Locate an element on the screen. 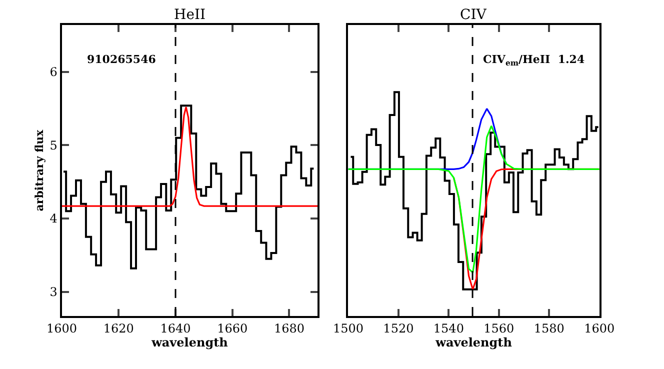  text: CIV$_{em}$/HeII 1.24 is located at coordinates (534, 60).